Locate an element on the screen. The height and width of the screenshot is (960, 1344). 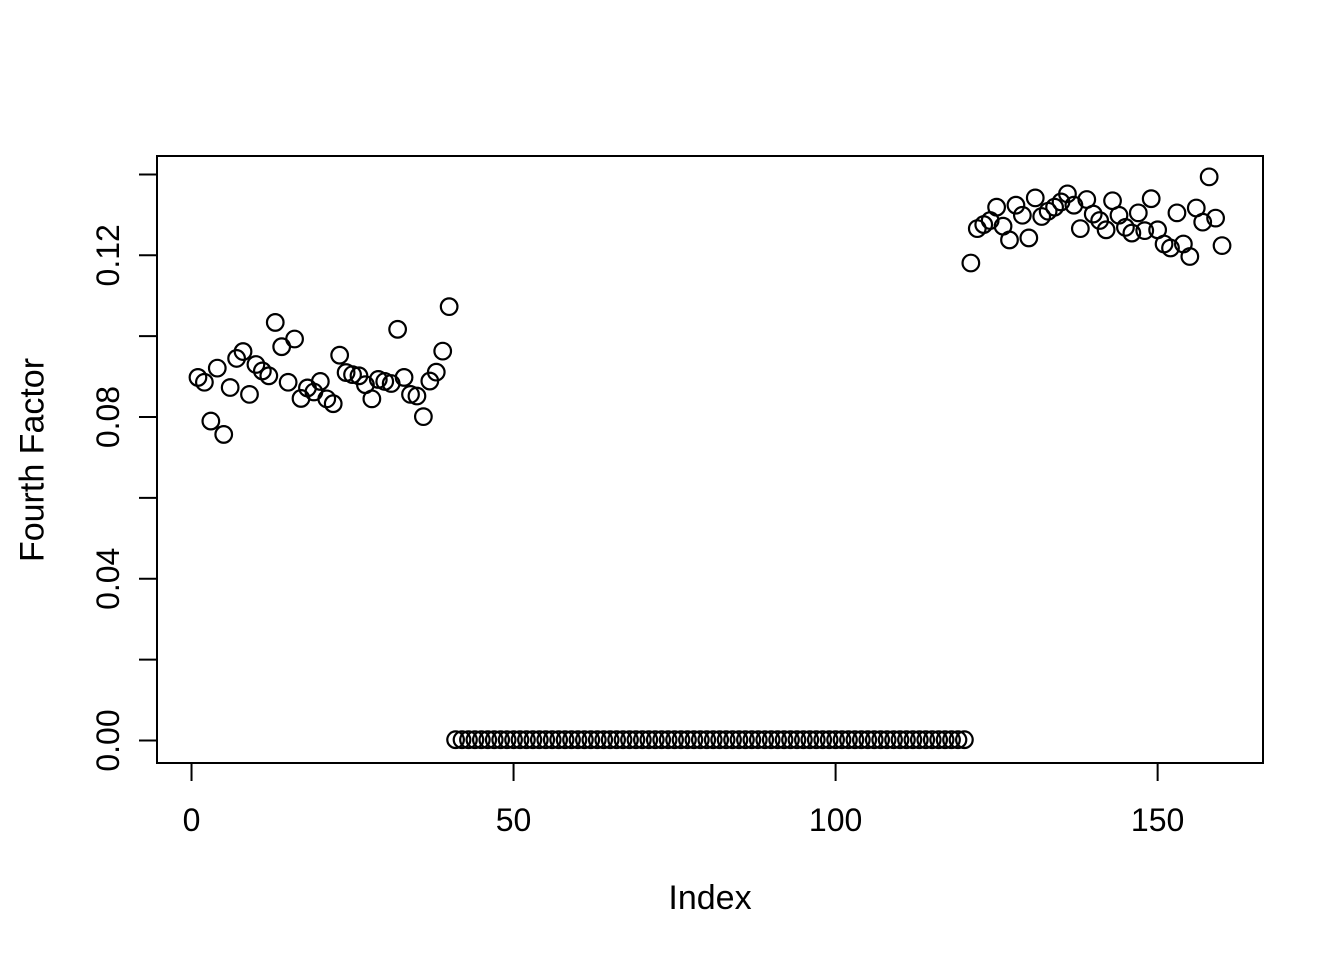
x-tick-label: 0 is located at coordinates (192, 820).